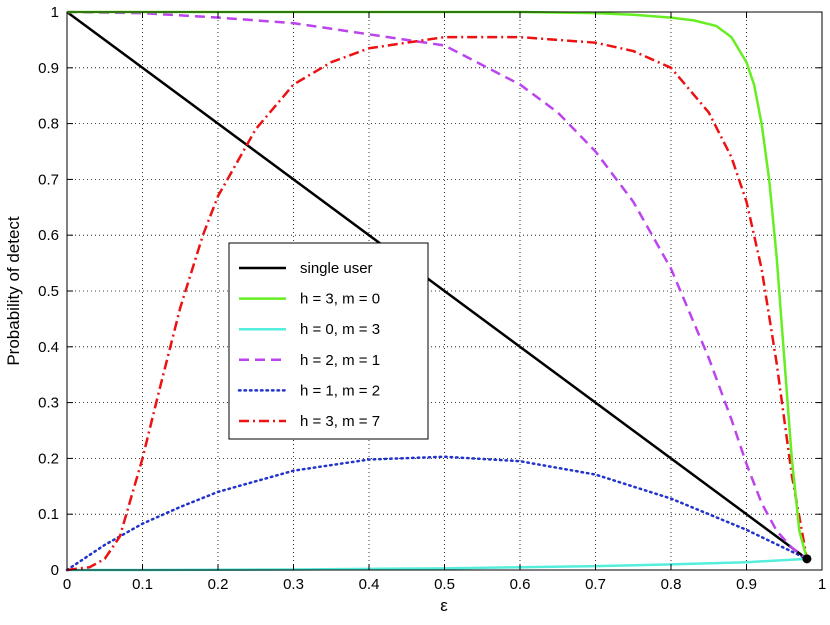 The image size is (830, 625). Describe the element at coordinates (595, 584) in the screenshot. I see `x-tick-label: 0.7` at that location.